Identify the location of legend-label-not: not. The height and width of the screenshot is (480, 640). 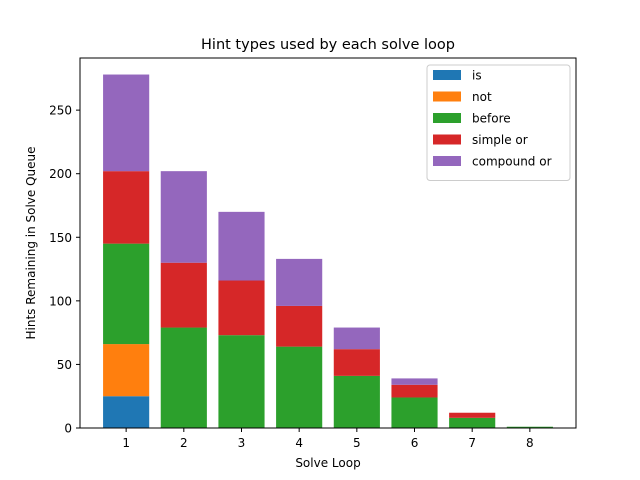
(482, 97).